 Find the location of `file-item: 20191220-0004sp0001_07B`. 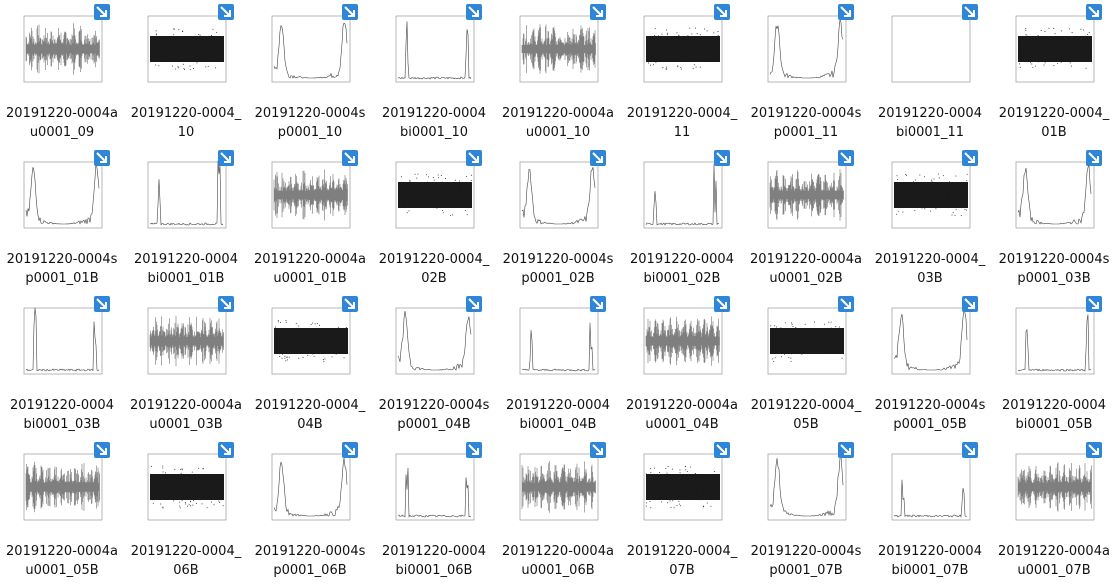

file-item: 20191220-0004sp0001_07B is located at coordinates (806, 511).